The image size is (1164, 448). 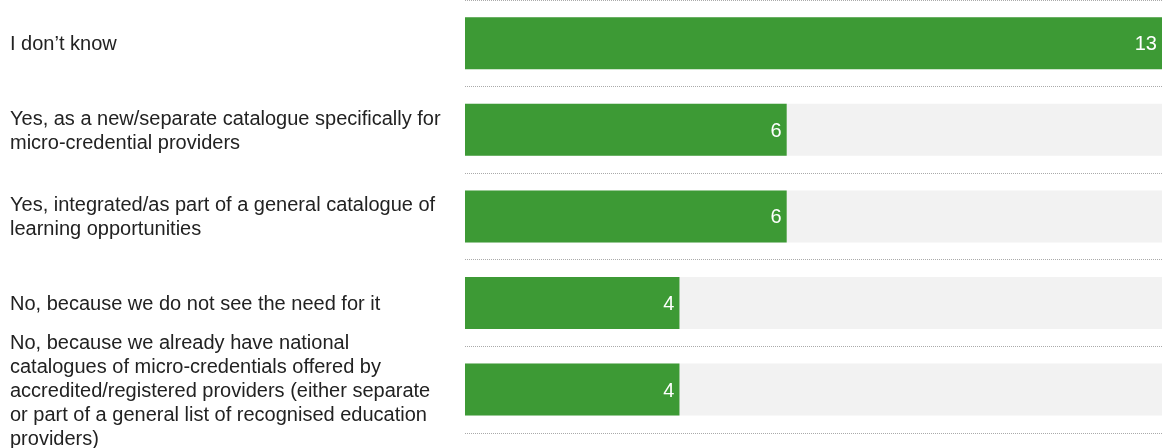 What do you see at coordinates (223, 389) in the screenshot?
I see `y-tick-label: No, because we already have national catalogues of micro-credentials offered by accredited/registered providers (either separate or part of a general list of recognised education providers)` at bounding box center [223, 389].